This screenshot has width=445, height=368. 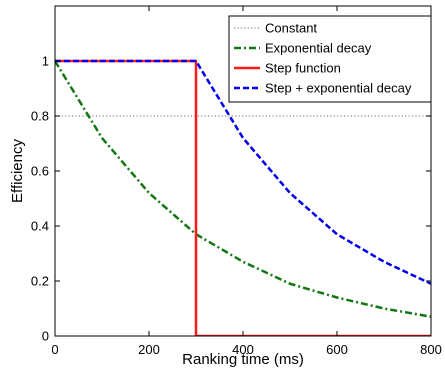 What do you see at coordinates (45, 61) in the screenshot?
I see `y-tick-label-5: 1` at bounding box center [45, 61].